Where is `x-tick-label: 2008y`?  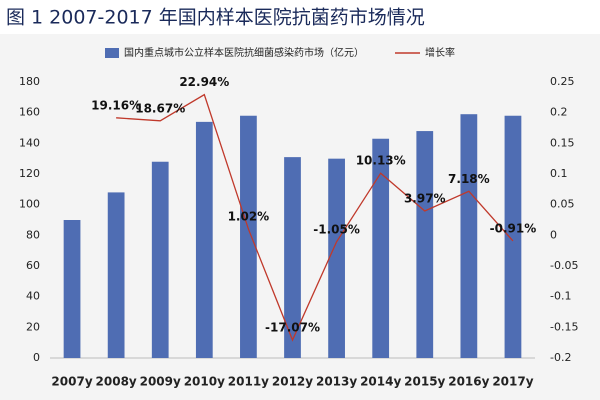 x-tick-label: 2008y is located at coordinates (116, 382).